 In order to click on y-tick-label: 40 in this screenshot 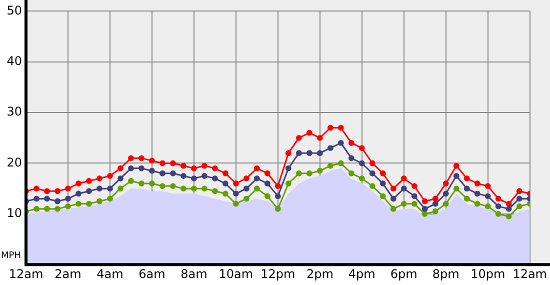, I will do `click(14, 61)`.